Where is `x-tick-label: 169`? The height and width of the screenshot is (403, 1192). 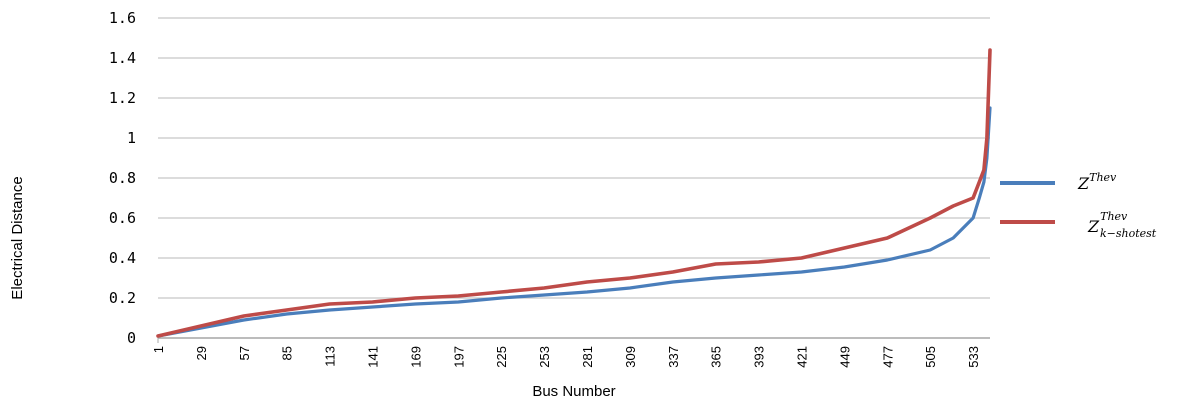
x-tick-label: 169 is located at coordinates (415, 357).